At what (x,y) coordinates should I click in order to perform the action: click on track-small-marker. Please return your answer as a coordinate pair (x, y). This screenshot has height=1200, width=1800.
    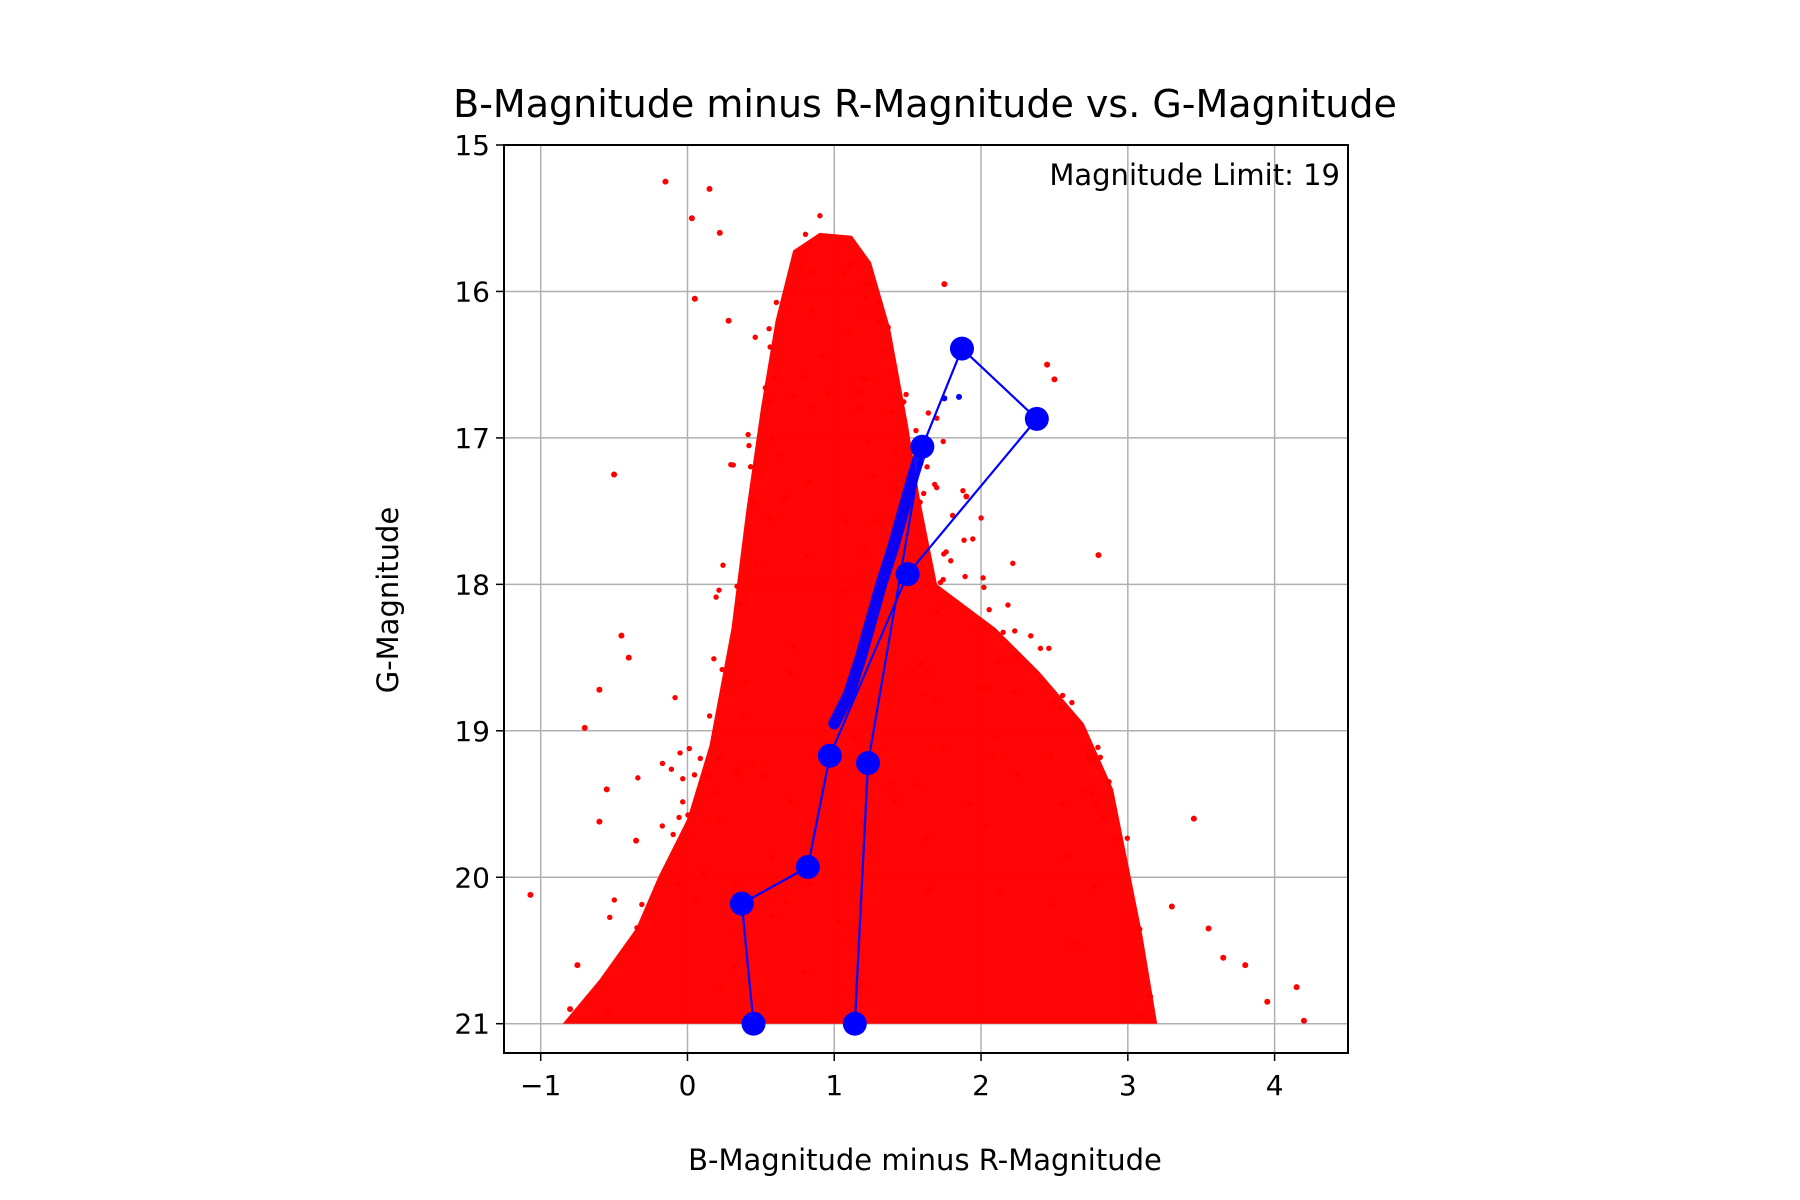
    Looking at the image, I should click on (959, 396).